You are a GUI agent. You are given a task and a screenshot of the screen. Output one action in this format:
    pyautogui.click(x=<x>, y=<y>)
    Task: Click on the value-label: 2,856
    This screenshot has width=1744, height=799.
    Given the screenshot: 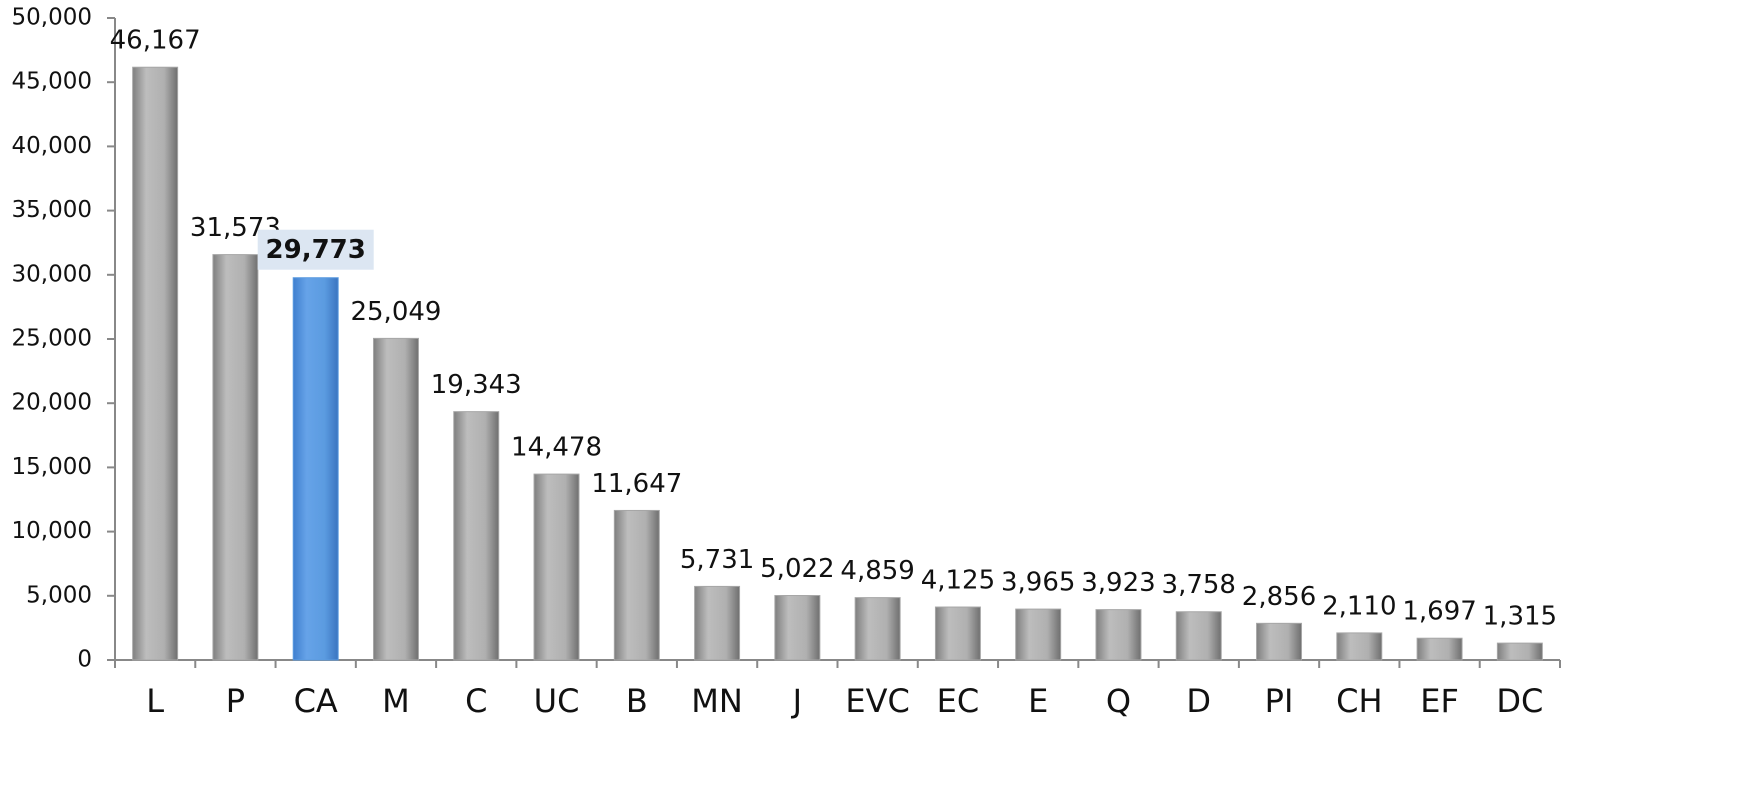 What is the action you would take?
    pyautogui.click(x=1279, y=597)
    